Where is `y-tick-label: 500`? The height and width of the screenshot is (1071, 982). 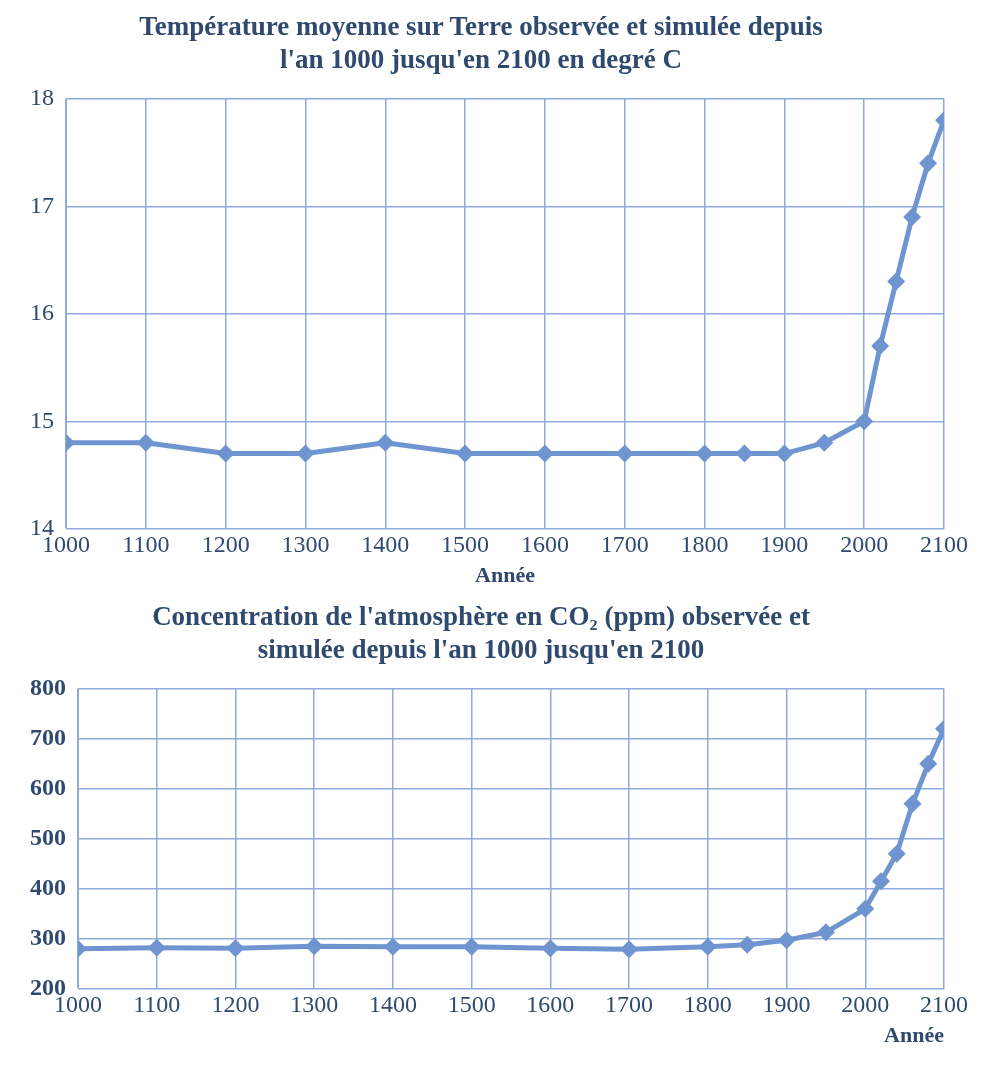 y-tick-label: 500 is located at coordinates (48, 837).